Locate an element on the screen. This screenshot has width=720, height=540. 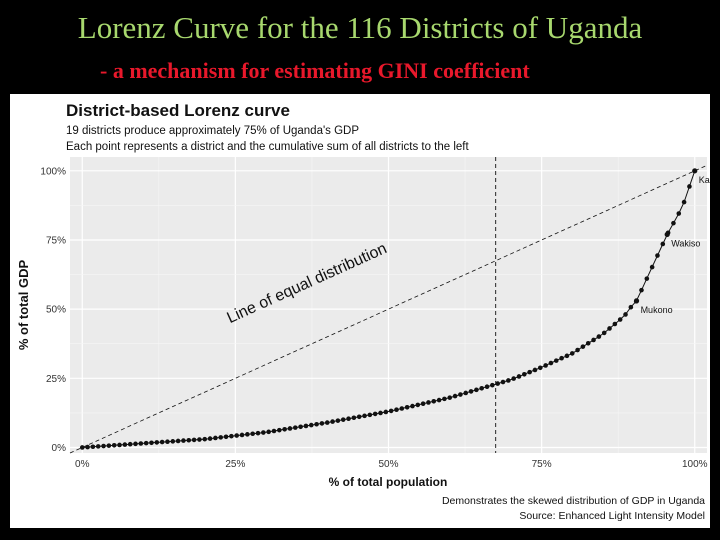
x-tick-label-1: 25% is located at coordinates (235, 464).